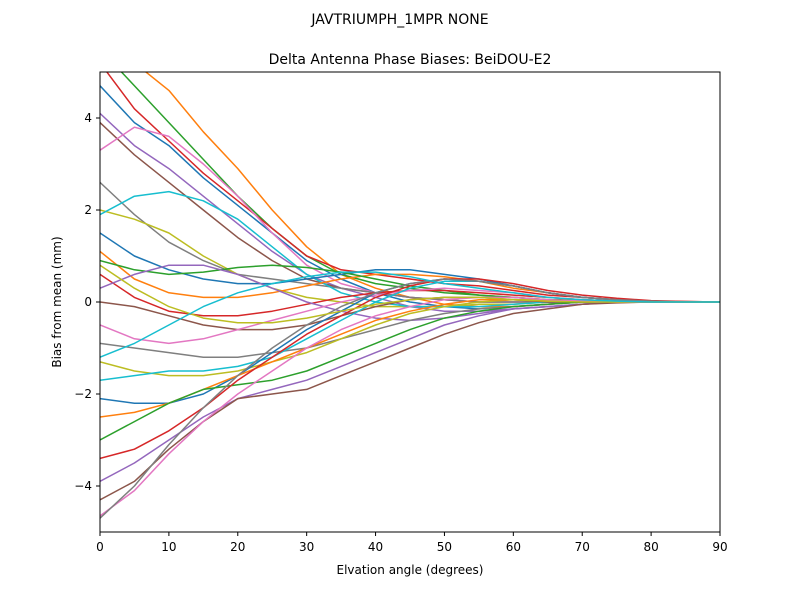  Describe the element at coordinates (375, 547) in the screenshot. I see `x-tick-label: 40` at that location.